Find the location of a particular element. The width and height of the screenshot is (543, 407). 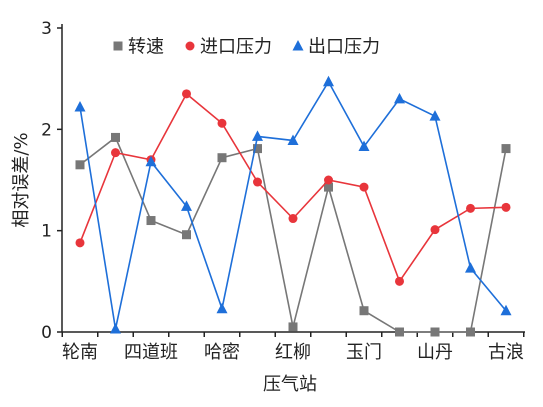

y-tick-label: 2 is located at coordinates (46, 130).